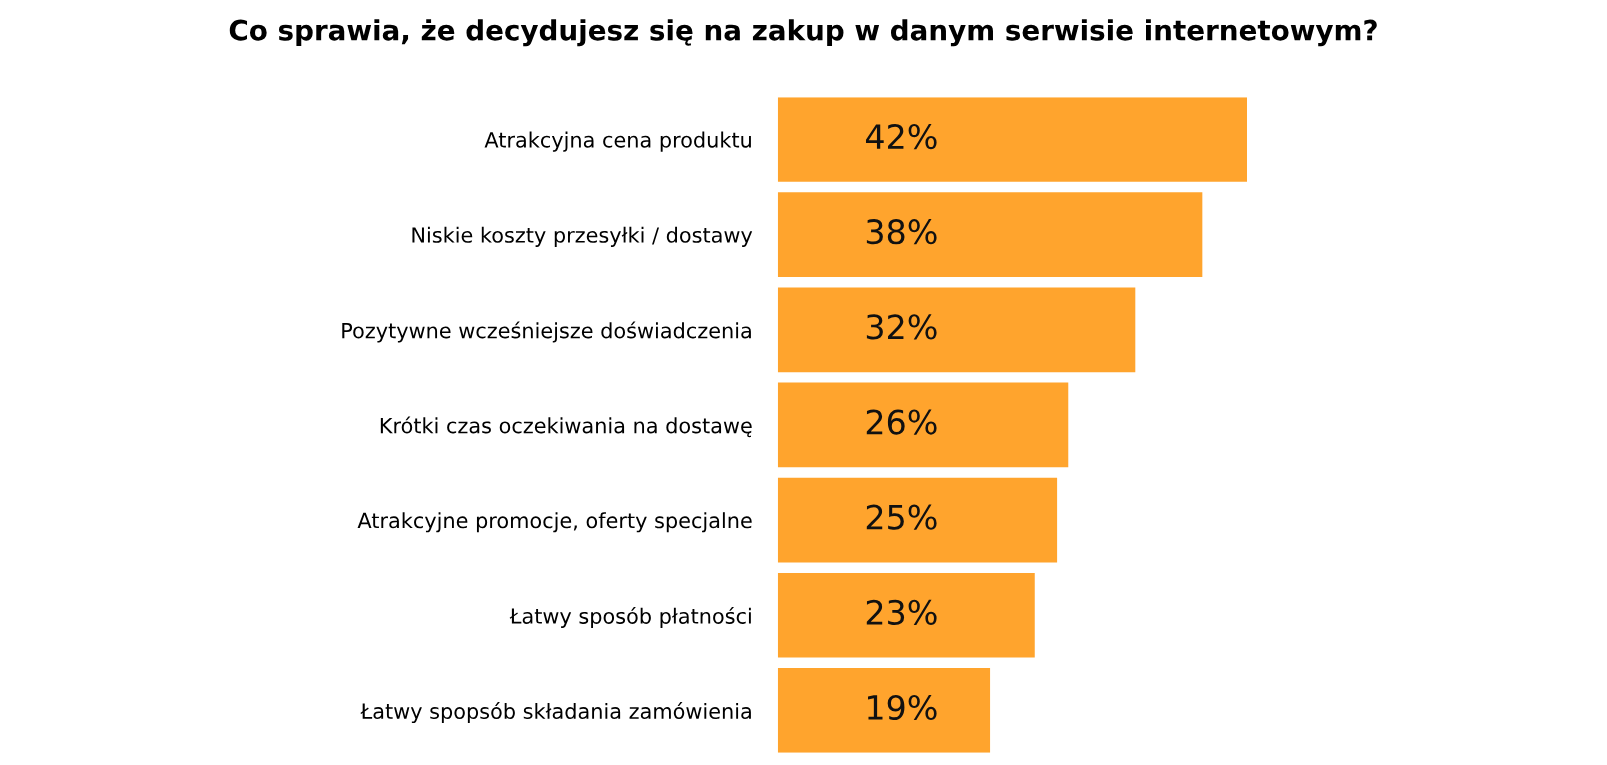 Image resolution: width=1607 pixels, height=765 pixels. What do you see at coordinates (617, 141) in the screenshot?
I see `y-tick-label: Atrakcyjna cena produktu` at bounding box center [617, 141].